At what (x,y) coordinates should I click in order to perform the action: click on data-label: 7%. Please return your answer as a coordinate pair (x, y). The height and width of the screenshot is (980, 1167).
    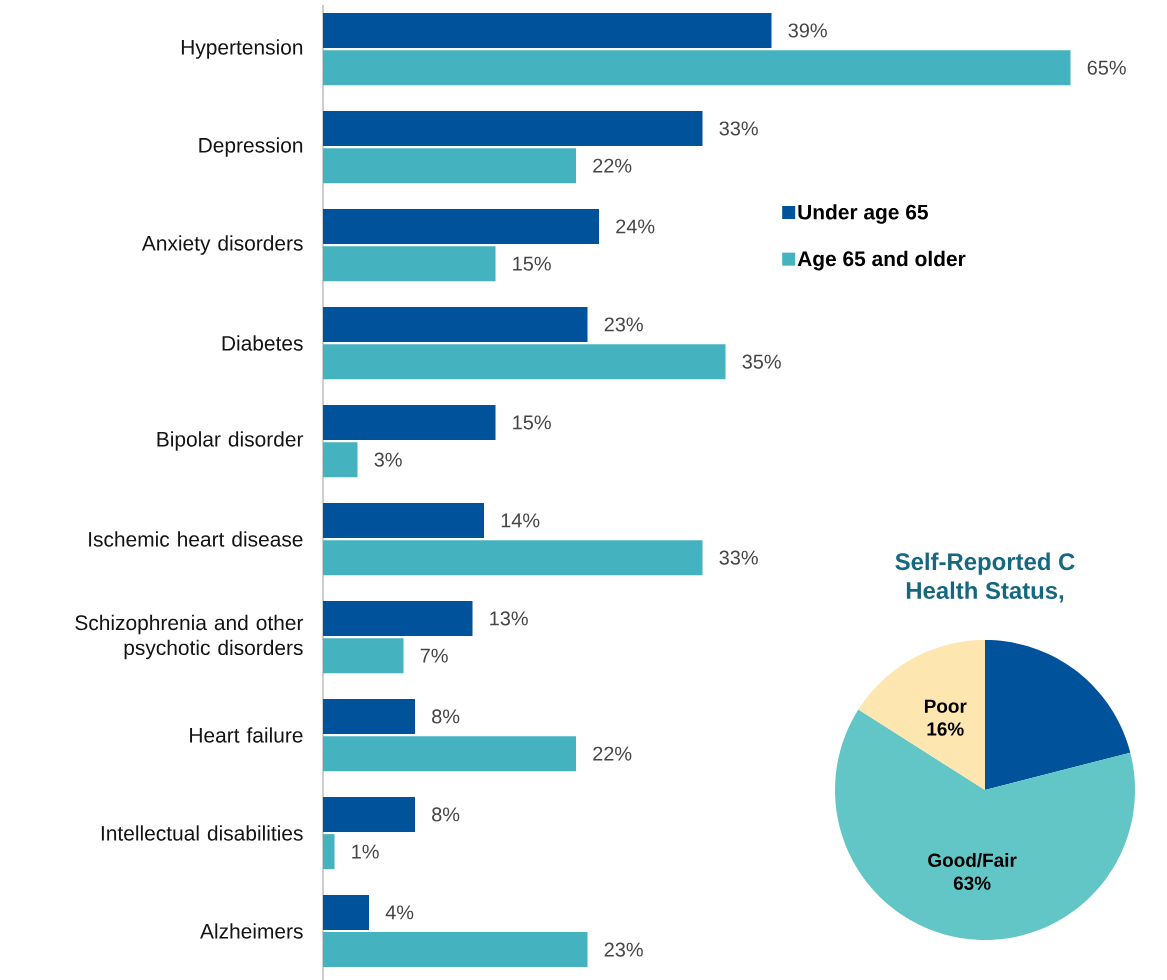
    Looking at the image, I should click on (434, 655).